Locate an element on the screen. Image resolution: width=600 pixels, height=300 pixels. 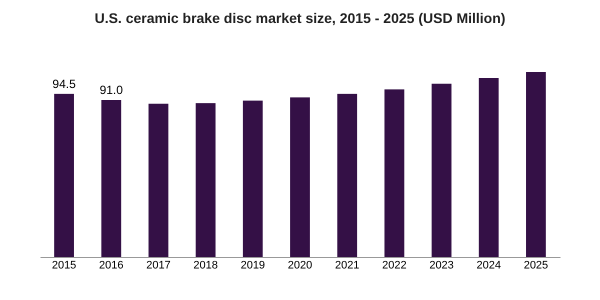
x-tick-label: 2021 is located at coordinates (347, 266).